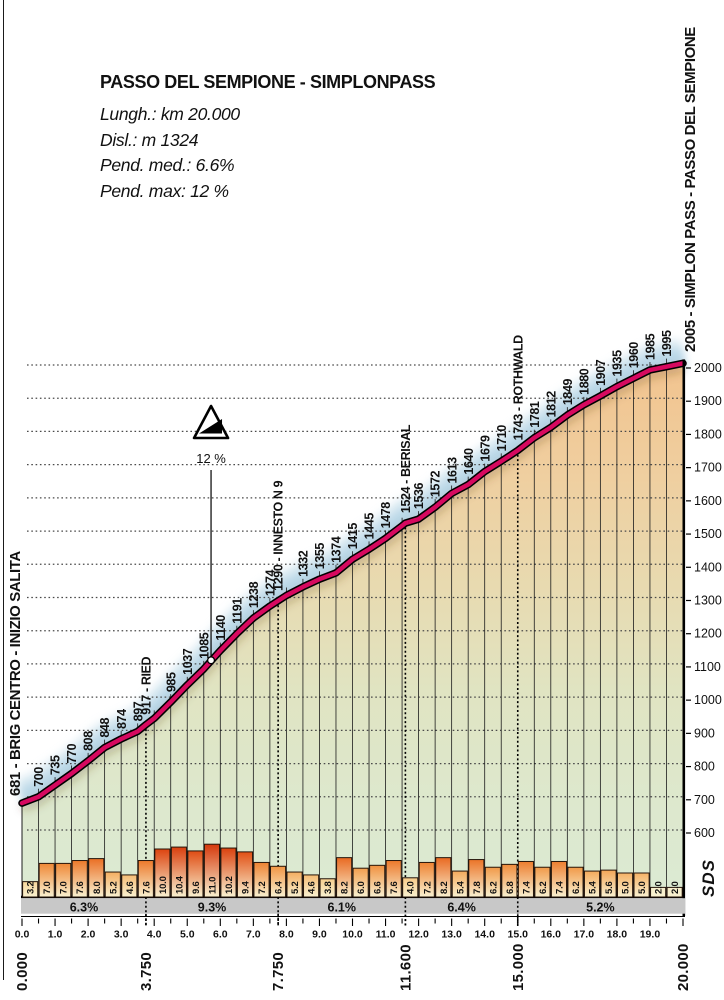  Describe the element at coordinates (708, 567) in the screenshot. I see `y-tick-label: 1400` at that location.